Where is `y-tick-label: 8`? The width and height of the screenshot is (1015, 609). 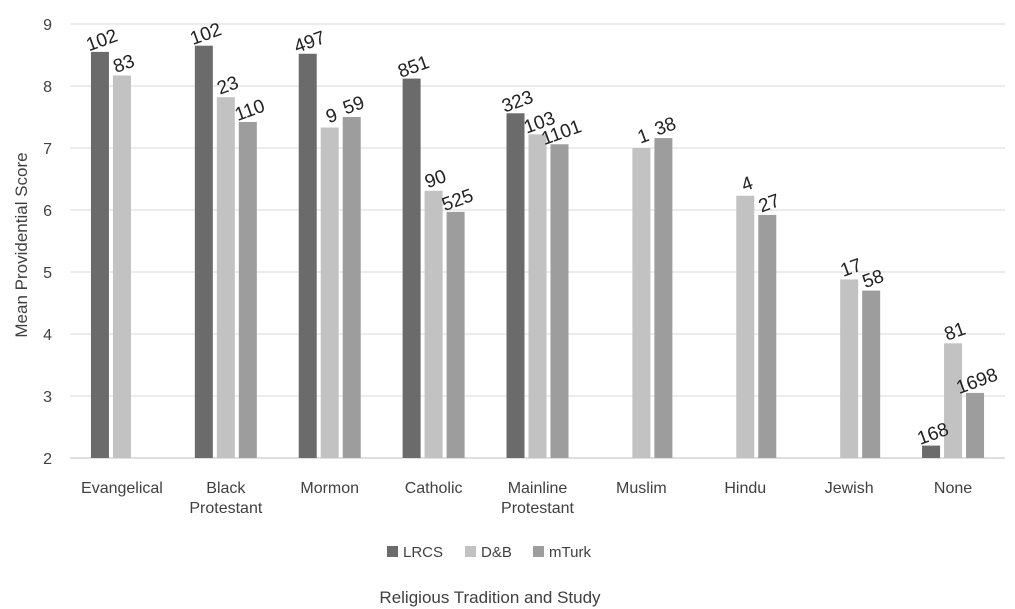 y-tick-label: 8 is located at coordinates (47, 87).